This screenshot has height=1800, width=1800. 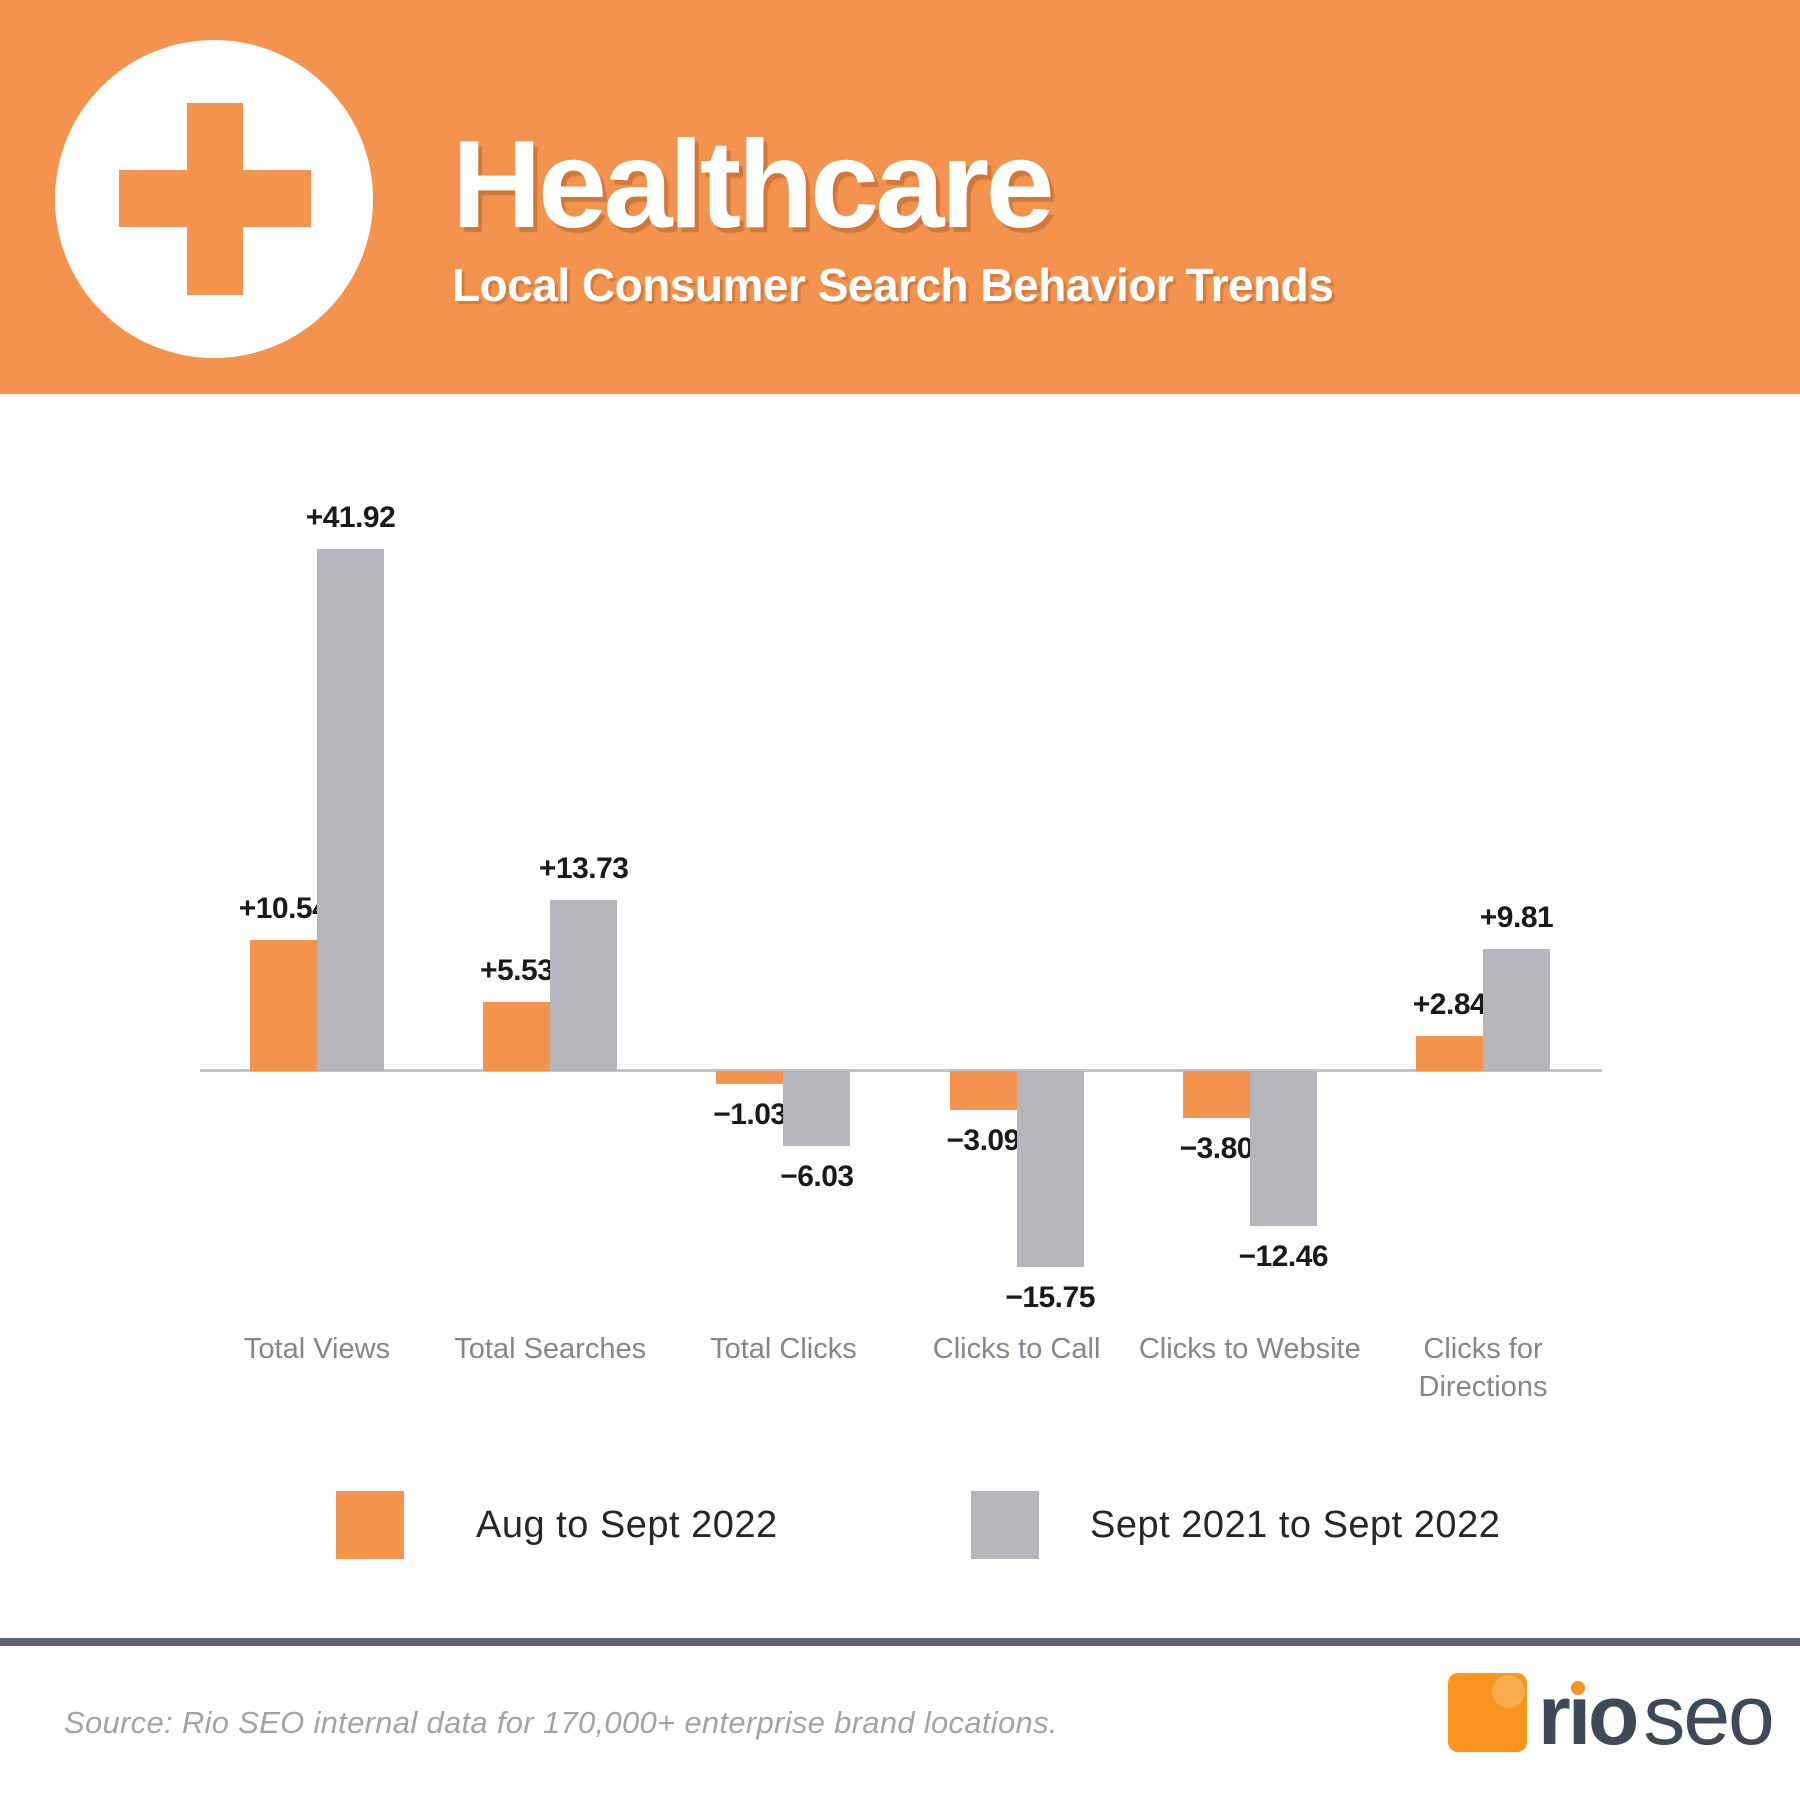 I want to click on value-label-sept-2021-to-sept-2022-clicks-for-directions: +9.81, so click(x=1516, y=917).